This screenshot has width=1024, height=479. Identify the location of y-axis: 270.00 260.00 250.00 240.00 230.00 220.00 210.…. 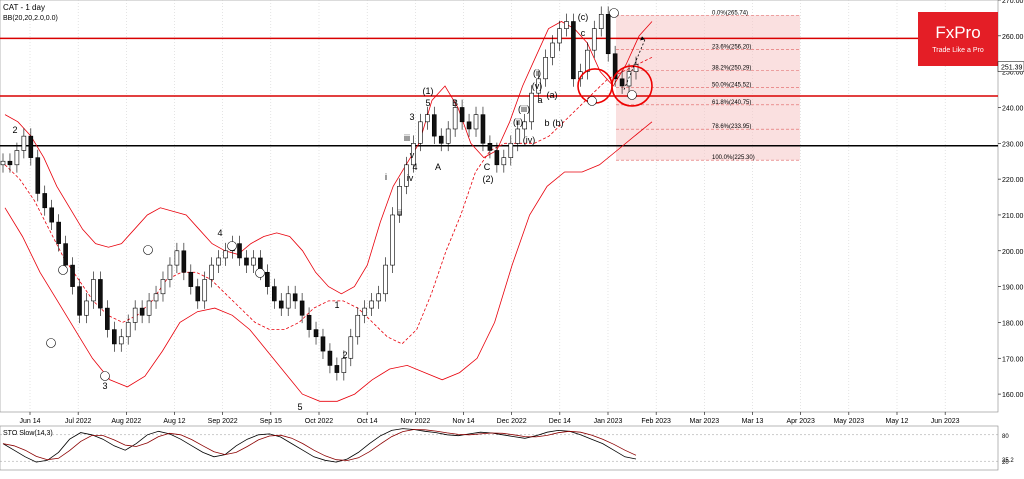
(1010, 199).